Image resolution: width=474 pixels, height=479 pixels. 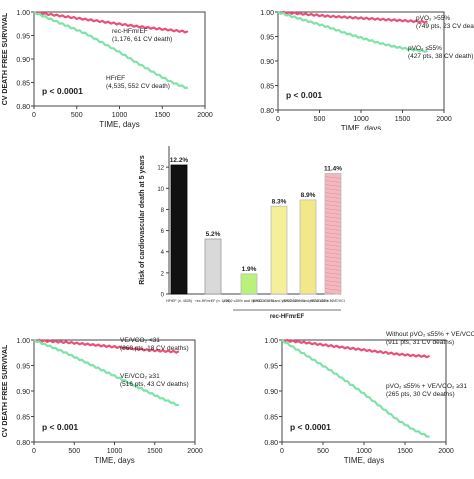 I want to click on series-count-label: (427 pts, 38 CV death), so click(x=440, y=56).